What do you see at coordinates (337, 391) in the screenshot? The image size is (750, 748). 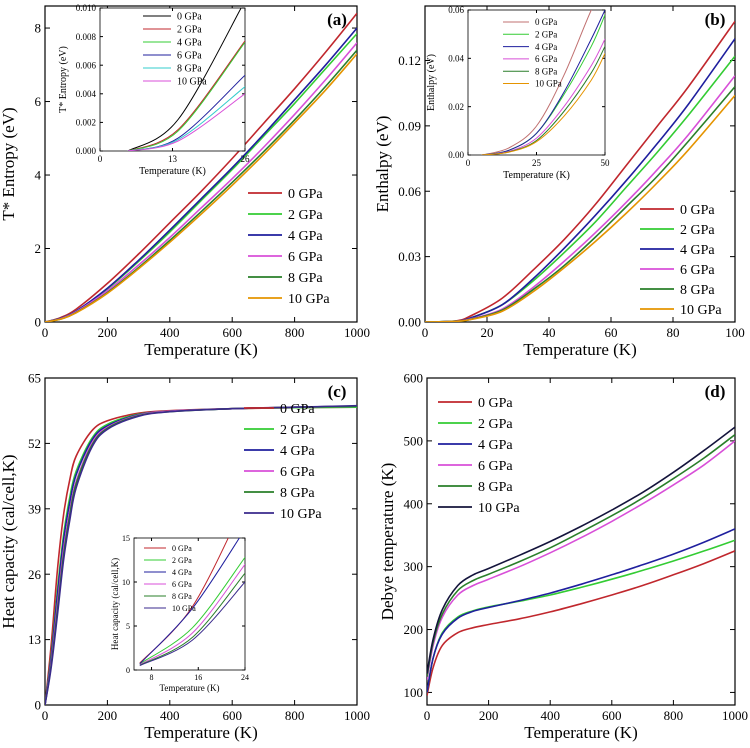 I see `panel-label: (c)` at bounding box center [337, 391].